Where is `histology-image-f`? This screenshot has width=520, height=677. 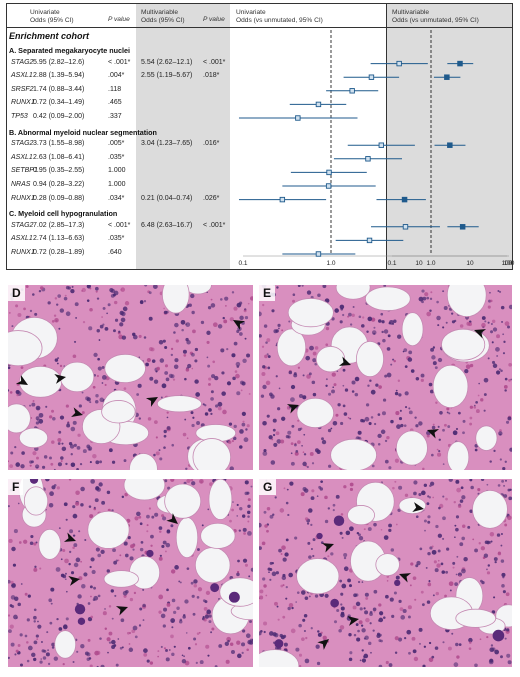
histology-image-f is located at coordinates (130, 573).